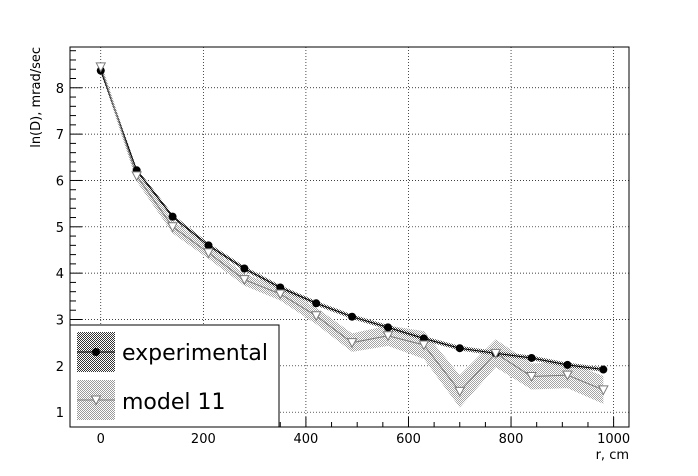  What do you see at coordinates (60, 367) in the screenshot?
I see `y-tick-label: 2` at bounding box center [60, 367].